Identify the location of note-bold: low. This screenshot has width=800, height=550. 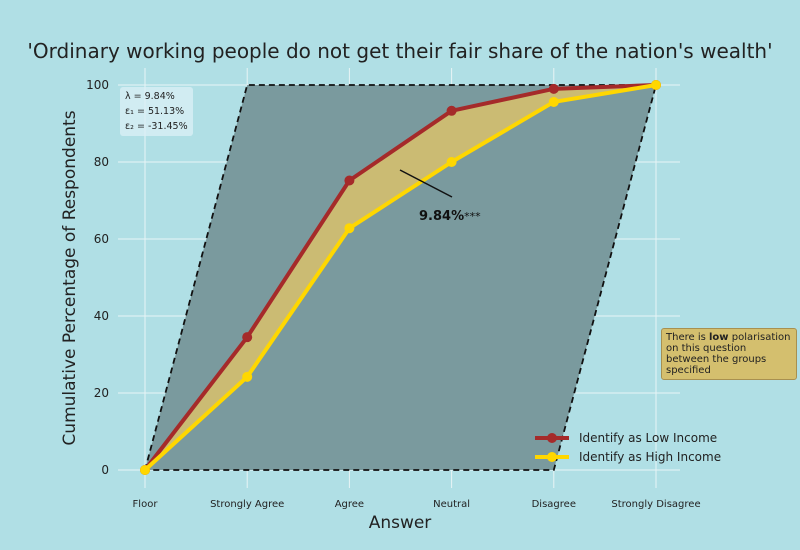
(719, 337).